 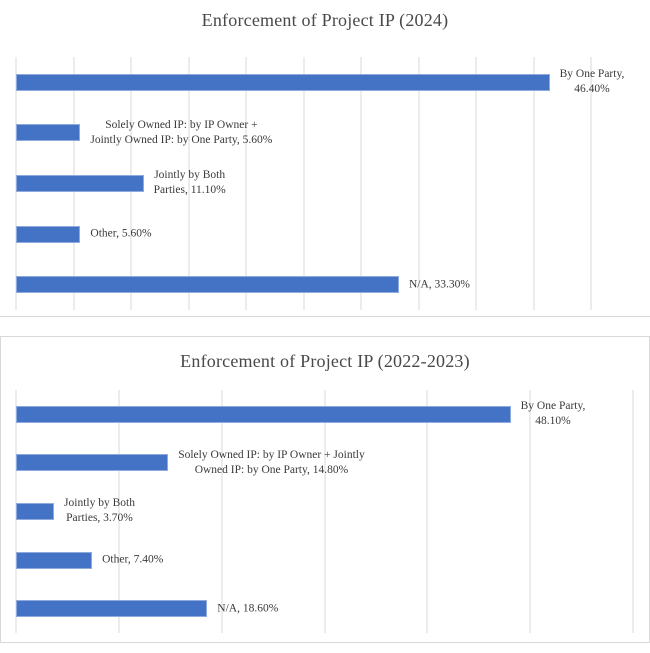 What do you see at coordinates (325, 20) in the screenshot?
I see `chart-title-2024: Enforcement of Project IP (2024)` at bounding box center [325, 20].